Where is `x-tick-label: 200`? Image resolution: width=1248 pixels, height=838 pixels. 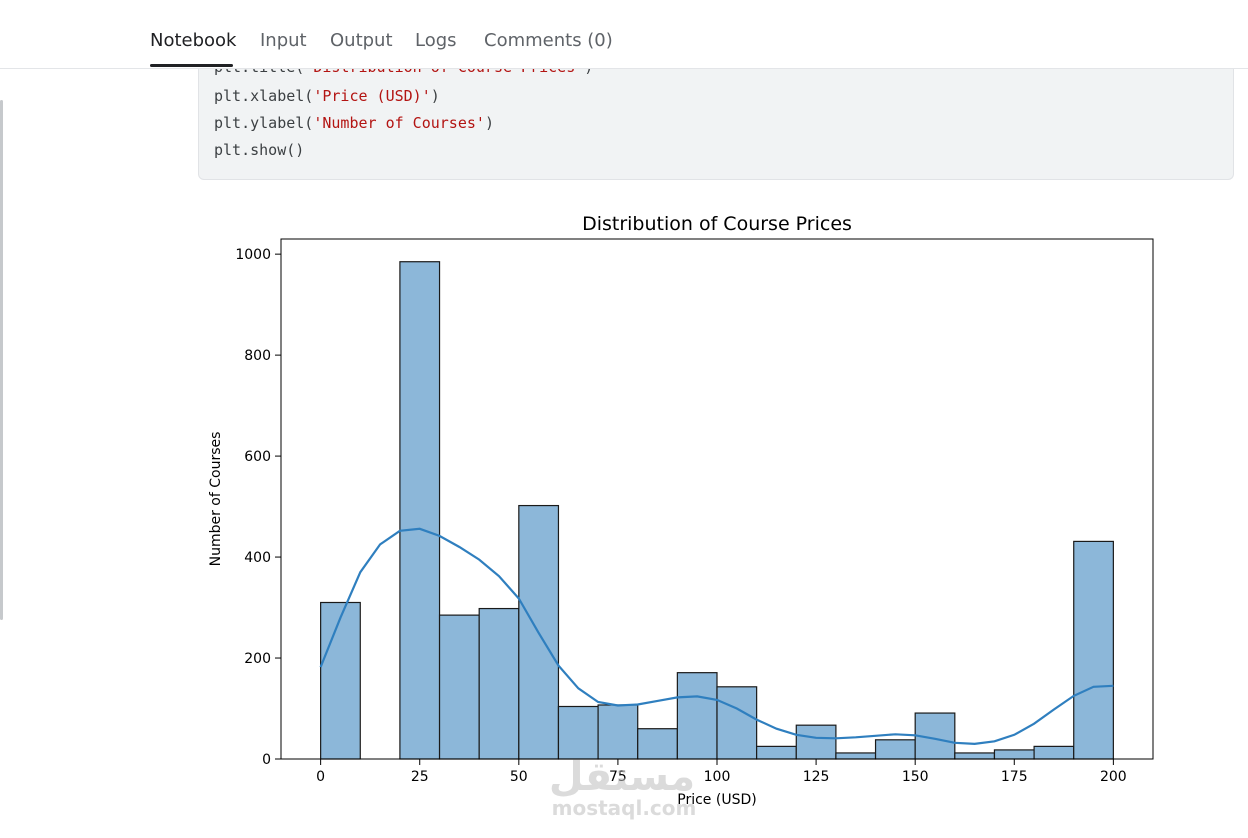 x-tick-label: 200 is located at coordinates (1113, 777).